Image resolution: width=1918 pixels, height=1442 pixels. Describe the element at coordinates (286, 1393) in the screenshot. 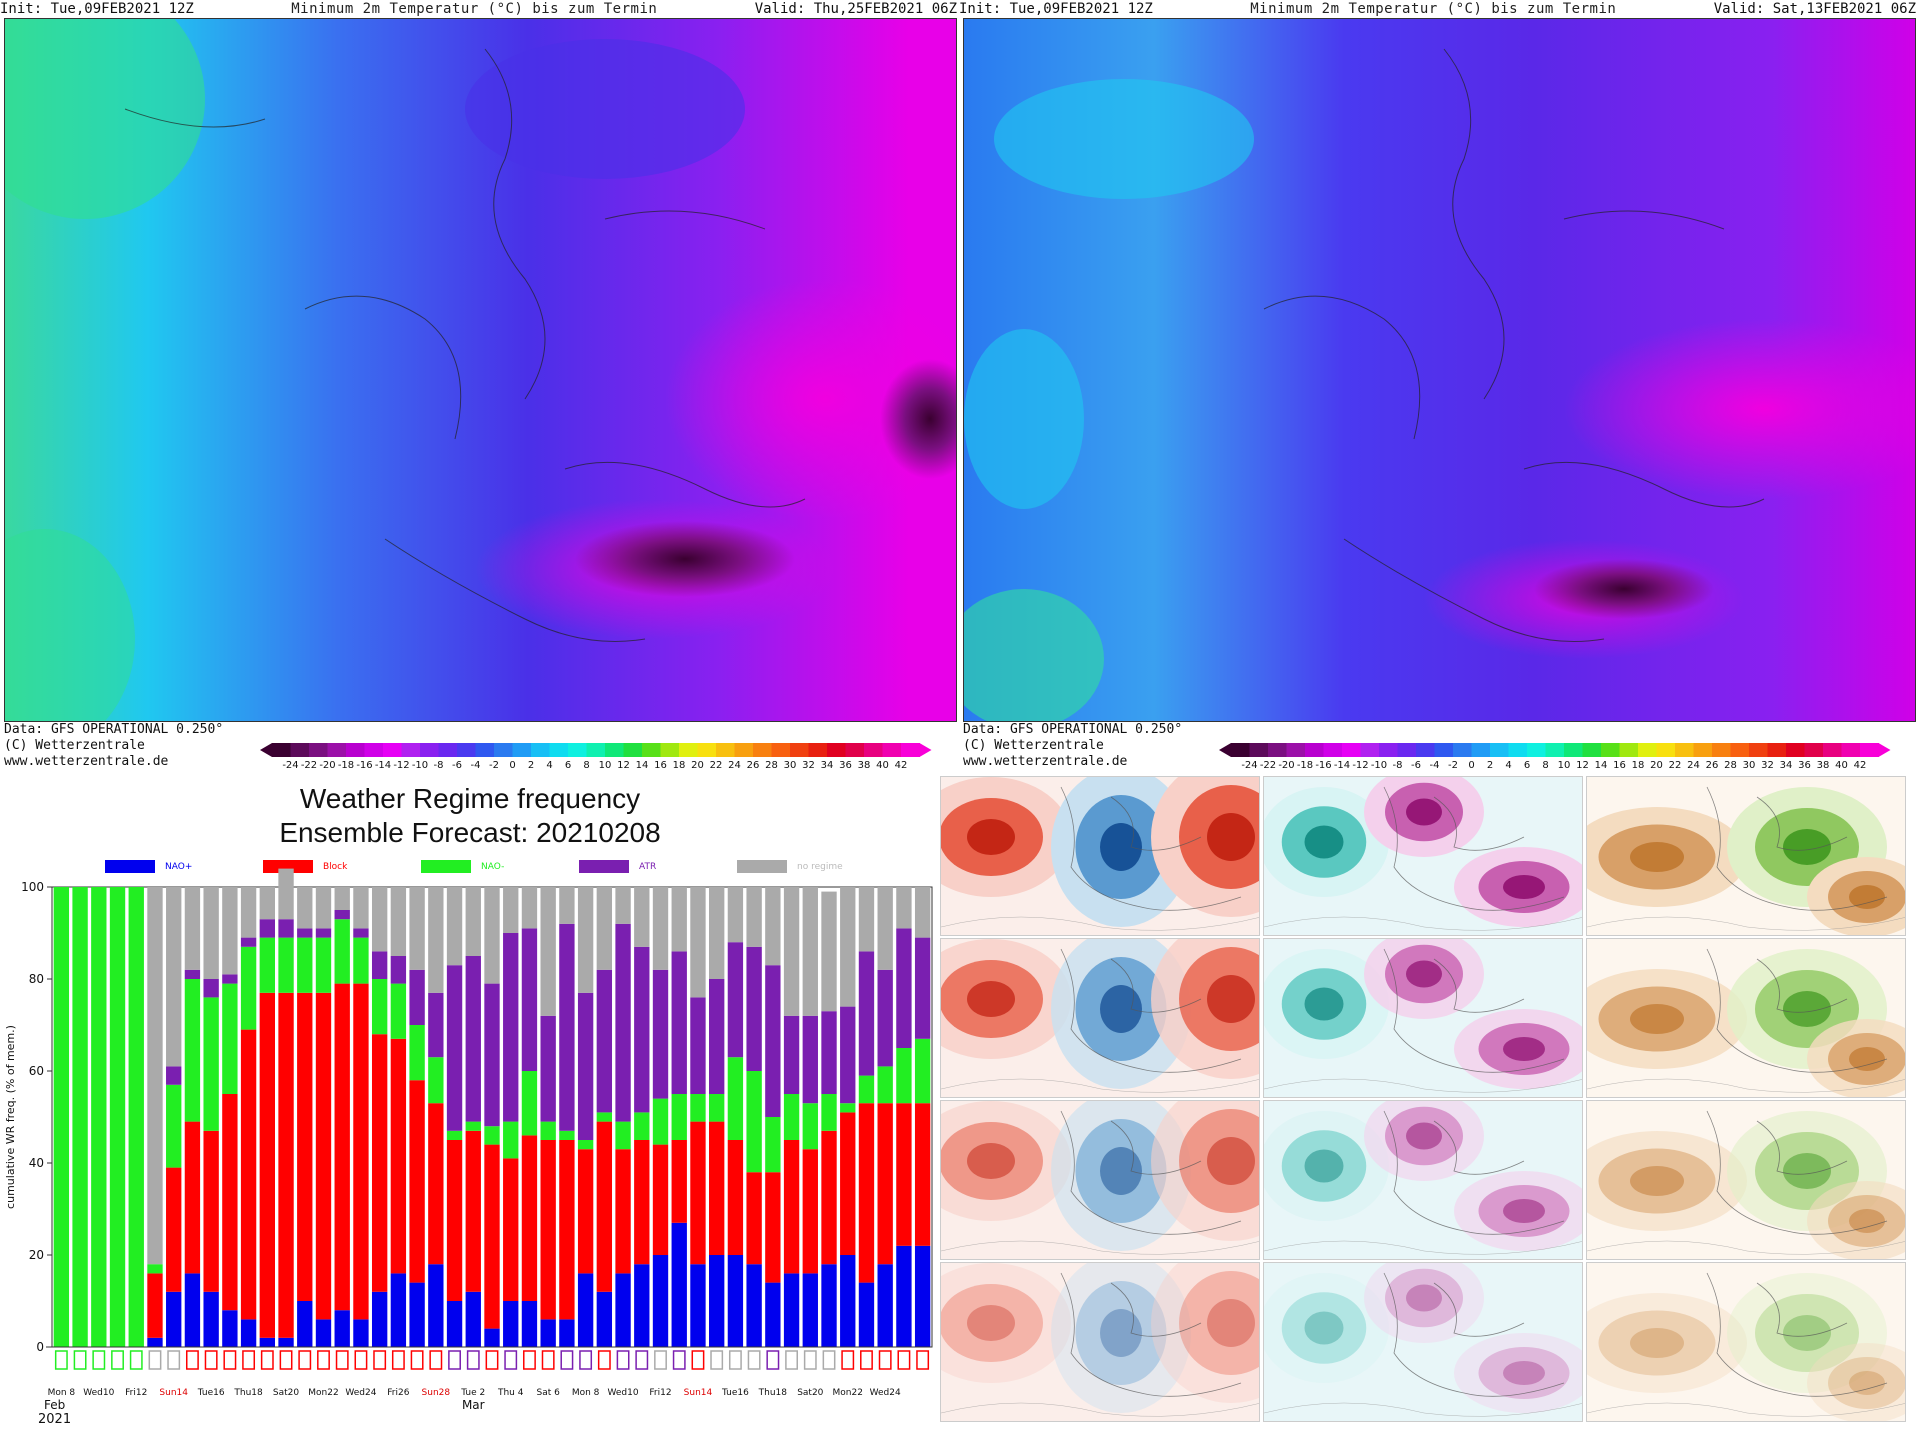

I see `x-tick-label: Sat20` at that location.